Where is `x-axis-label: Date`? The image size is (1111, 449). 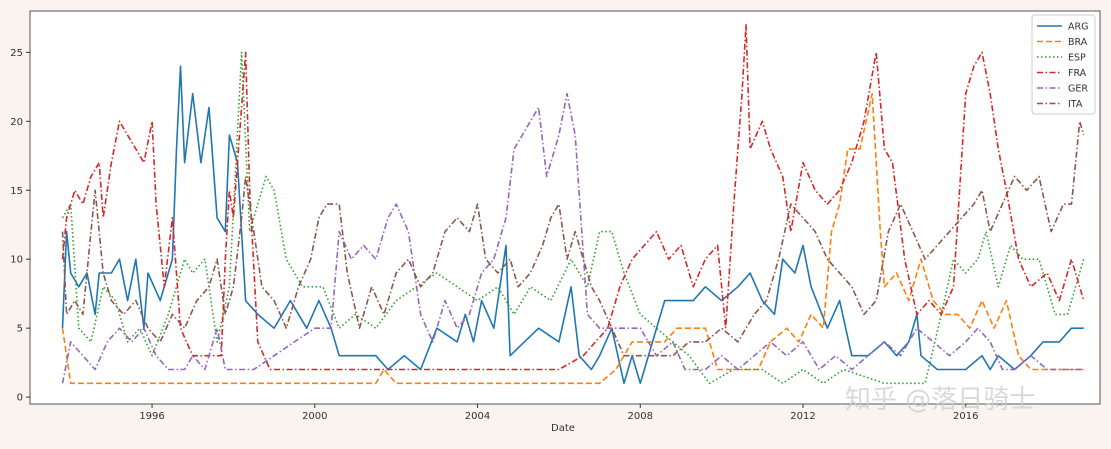 x-axis-label: Date is located at coordinates (563, 428).